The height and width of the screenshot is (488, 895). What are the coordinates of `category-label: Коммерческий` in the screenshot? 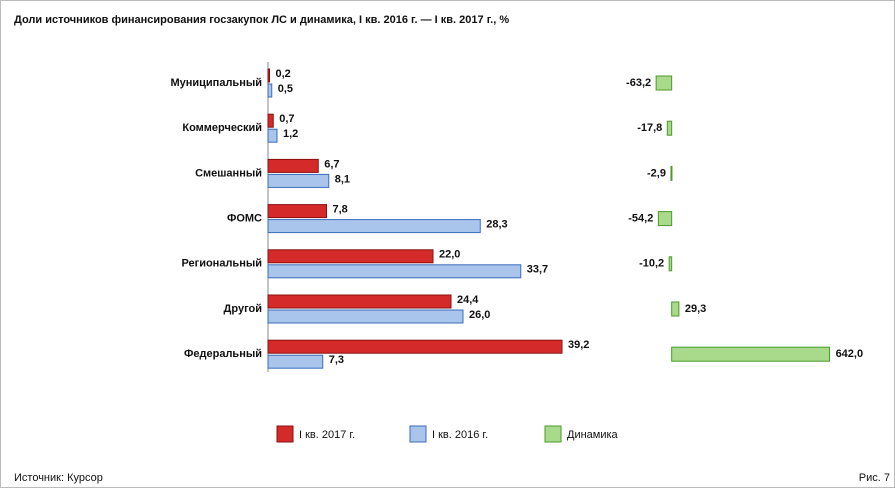 It's located at (222, 128).